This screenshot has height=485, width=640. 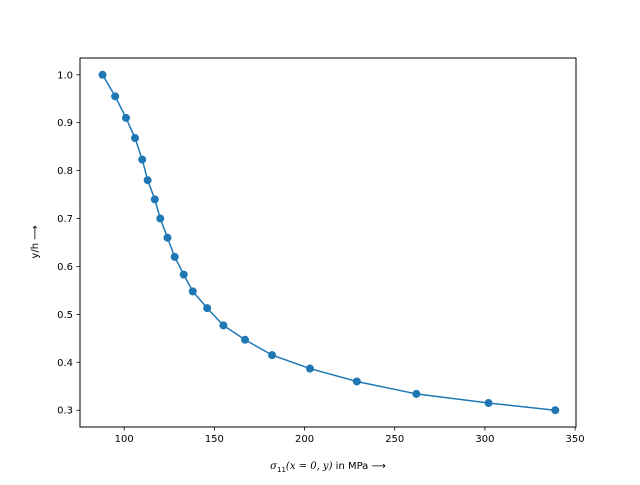 I want to click on y-axis: 0.3 0.4 0.5 0.6 0.7 0.8 0.9 1.0, so click(x=68, y=243).